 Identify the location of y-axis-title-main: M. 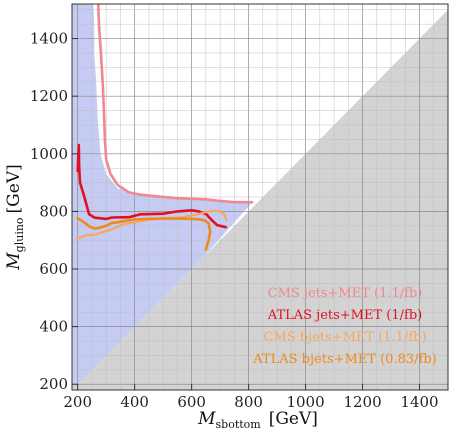
(14, 261).